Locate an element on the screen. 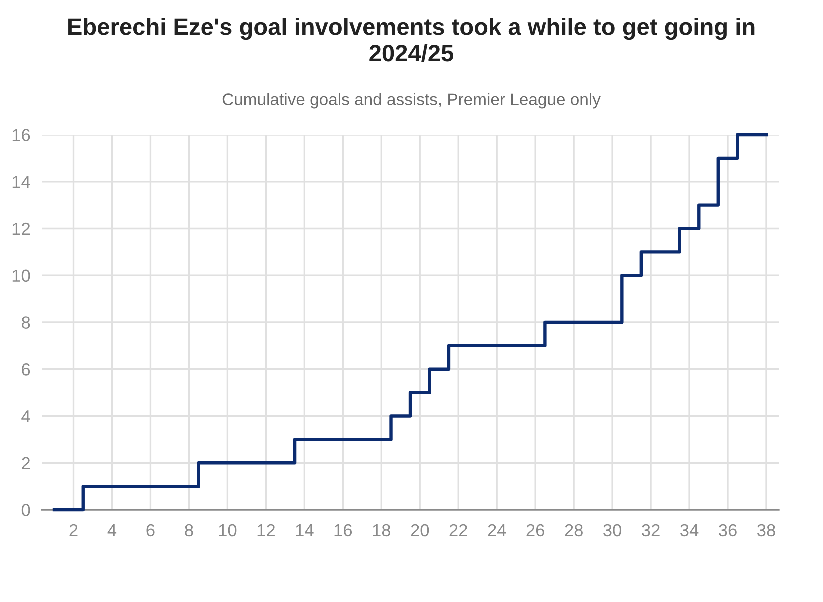 Image resolution: width=823 pixels, height=602 pixels. x-tick-label: 20 is located at coordinates (420, 530).